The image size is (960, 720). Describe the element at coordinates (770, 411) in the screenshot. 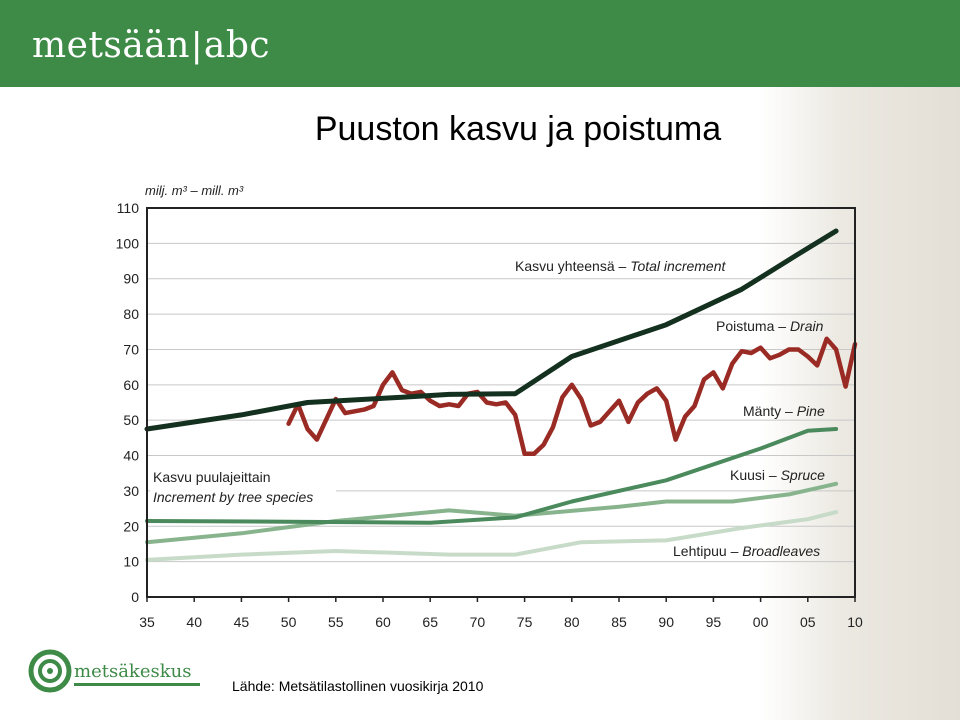

I see `annotation-fi: Mänty –` at that location.